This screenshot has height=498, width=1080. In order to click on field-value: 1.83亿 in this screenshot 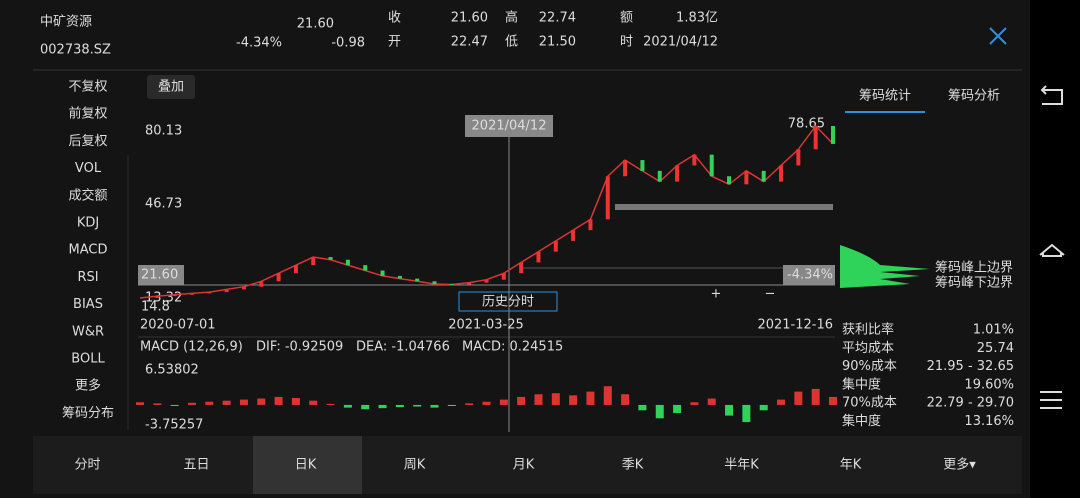, I will do `click(697, 18)`.